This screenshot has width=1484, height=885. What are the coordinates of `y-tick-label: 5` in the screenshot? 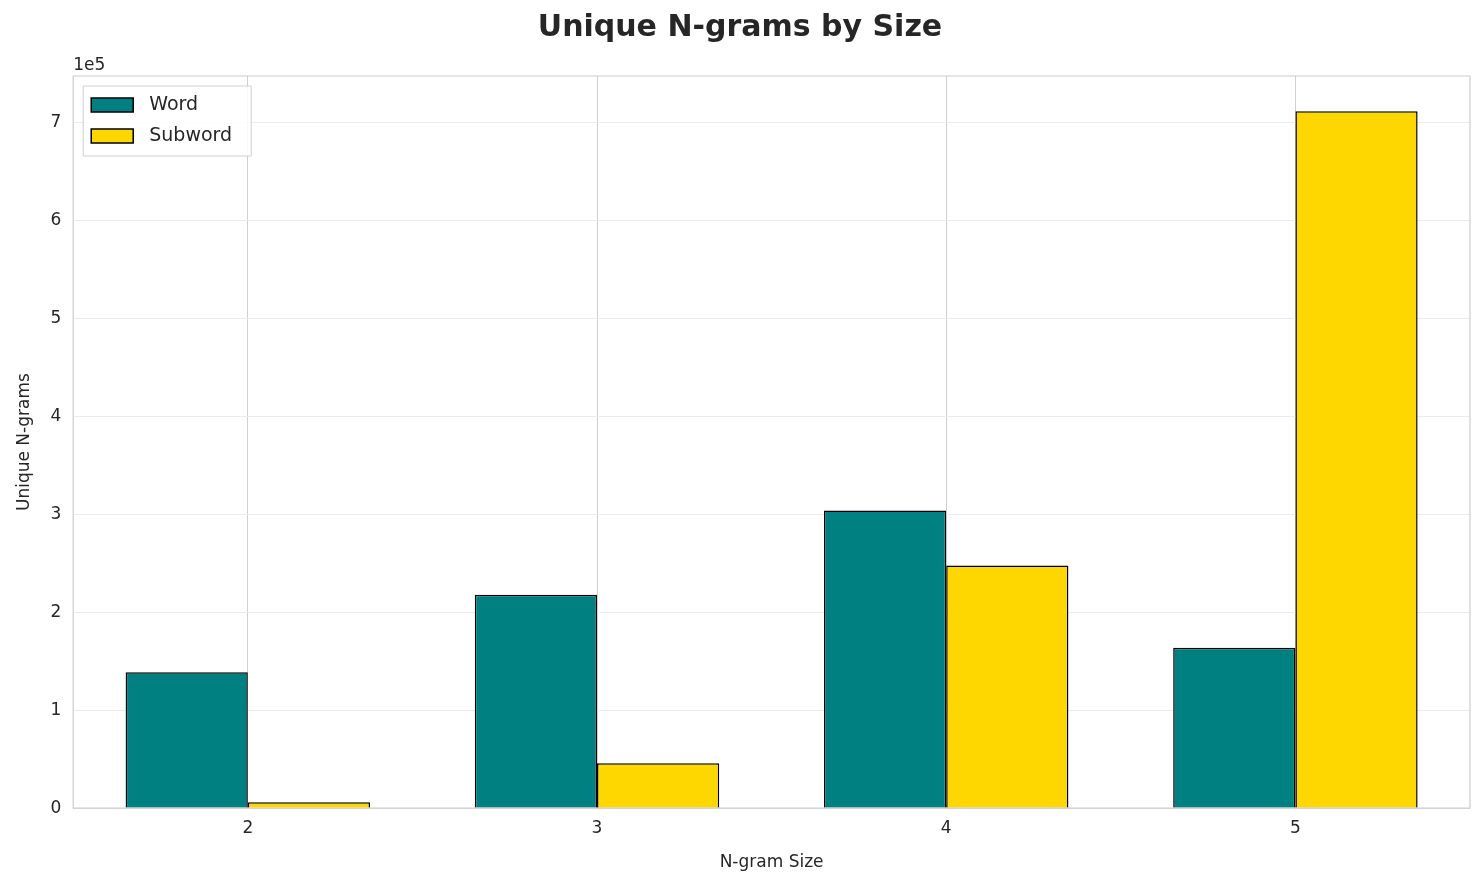 It's located at (56, 317).